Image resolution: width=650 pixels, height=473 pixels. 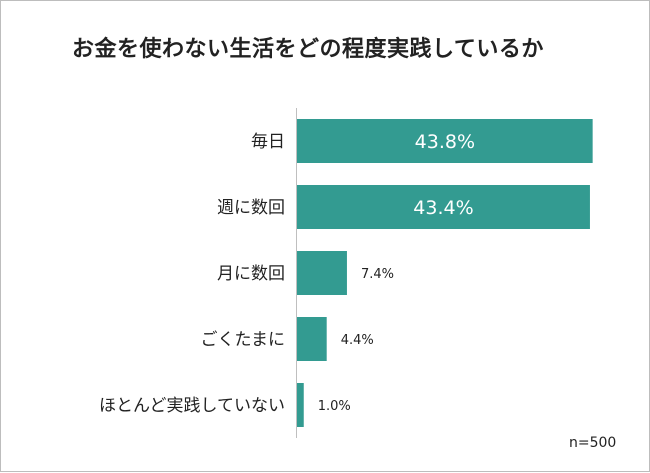 What do you see at coordinates (357, 340) in the screenshot?
I see `value-label-3: 4.4%` at bounding box center [357, 340].